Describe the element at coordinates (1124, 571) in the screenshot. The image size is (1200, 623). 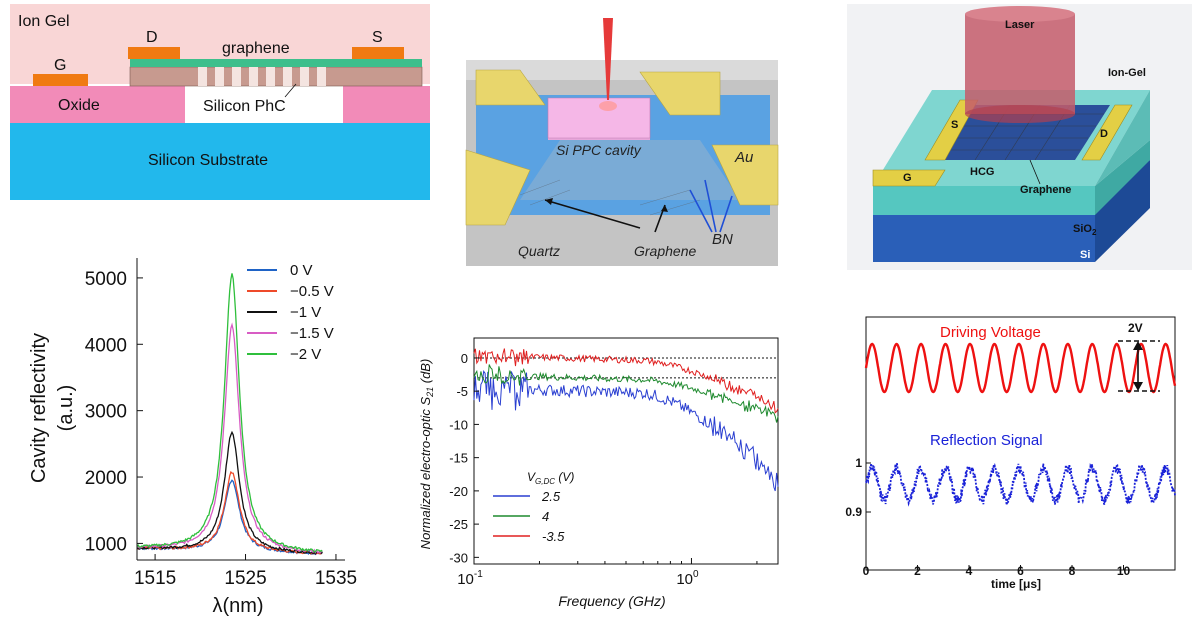
I see `c3-xtick-label: 10` at that location.